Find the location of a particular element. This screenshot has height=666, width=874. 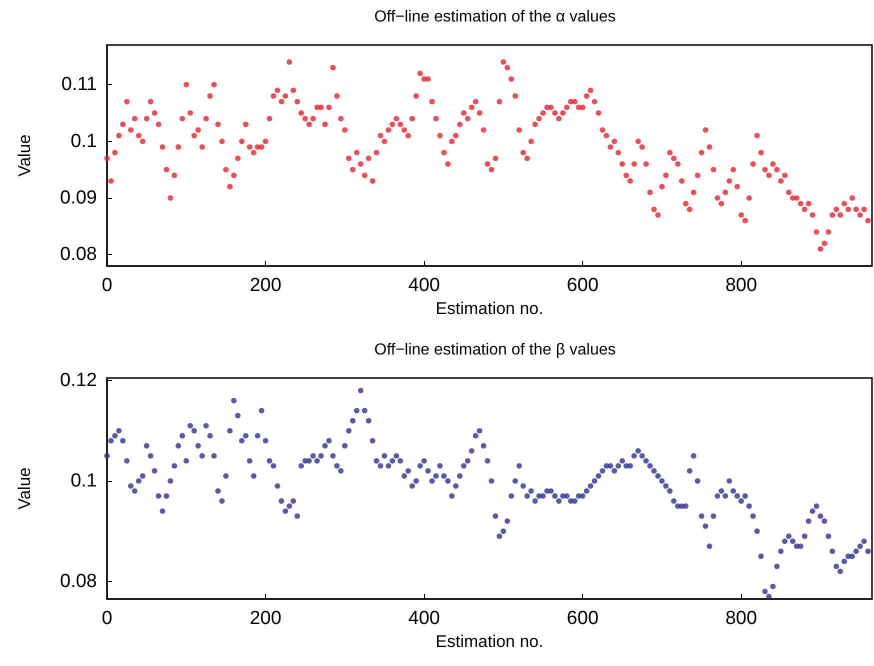

chart-title: Off−line estimation of the β values is located at coordinates (495, 350).